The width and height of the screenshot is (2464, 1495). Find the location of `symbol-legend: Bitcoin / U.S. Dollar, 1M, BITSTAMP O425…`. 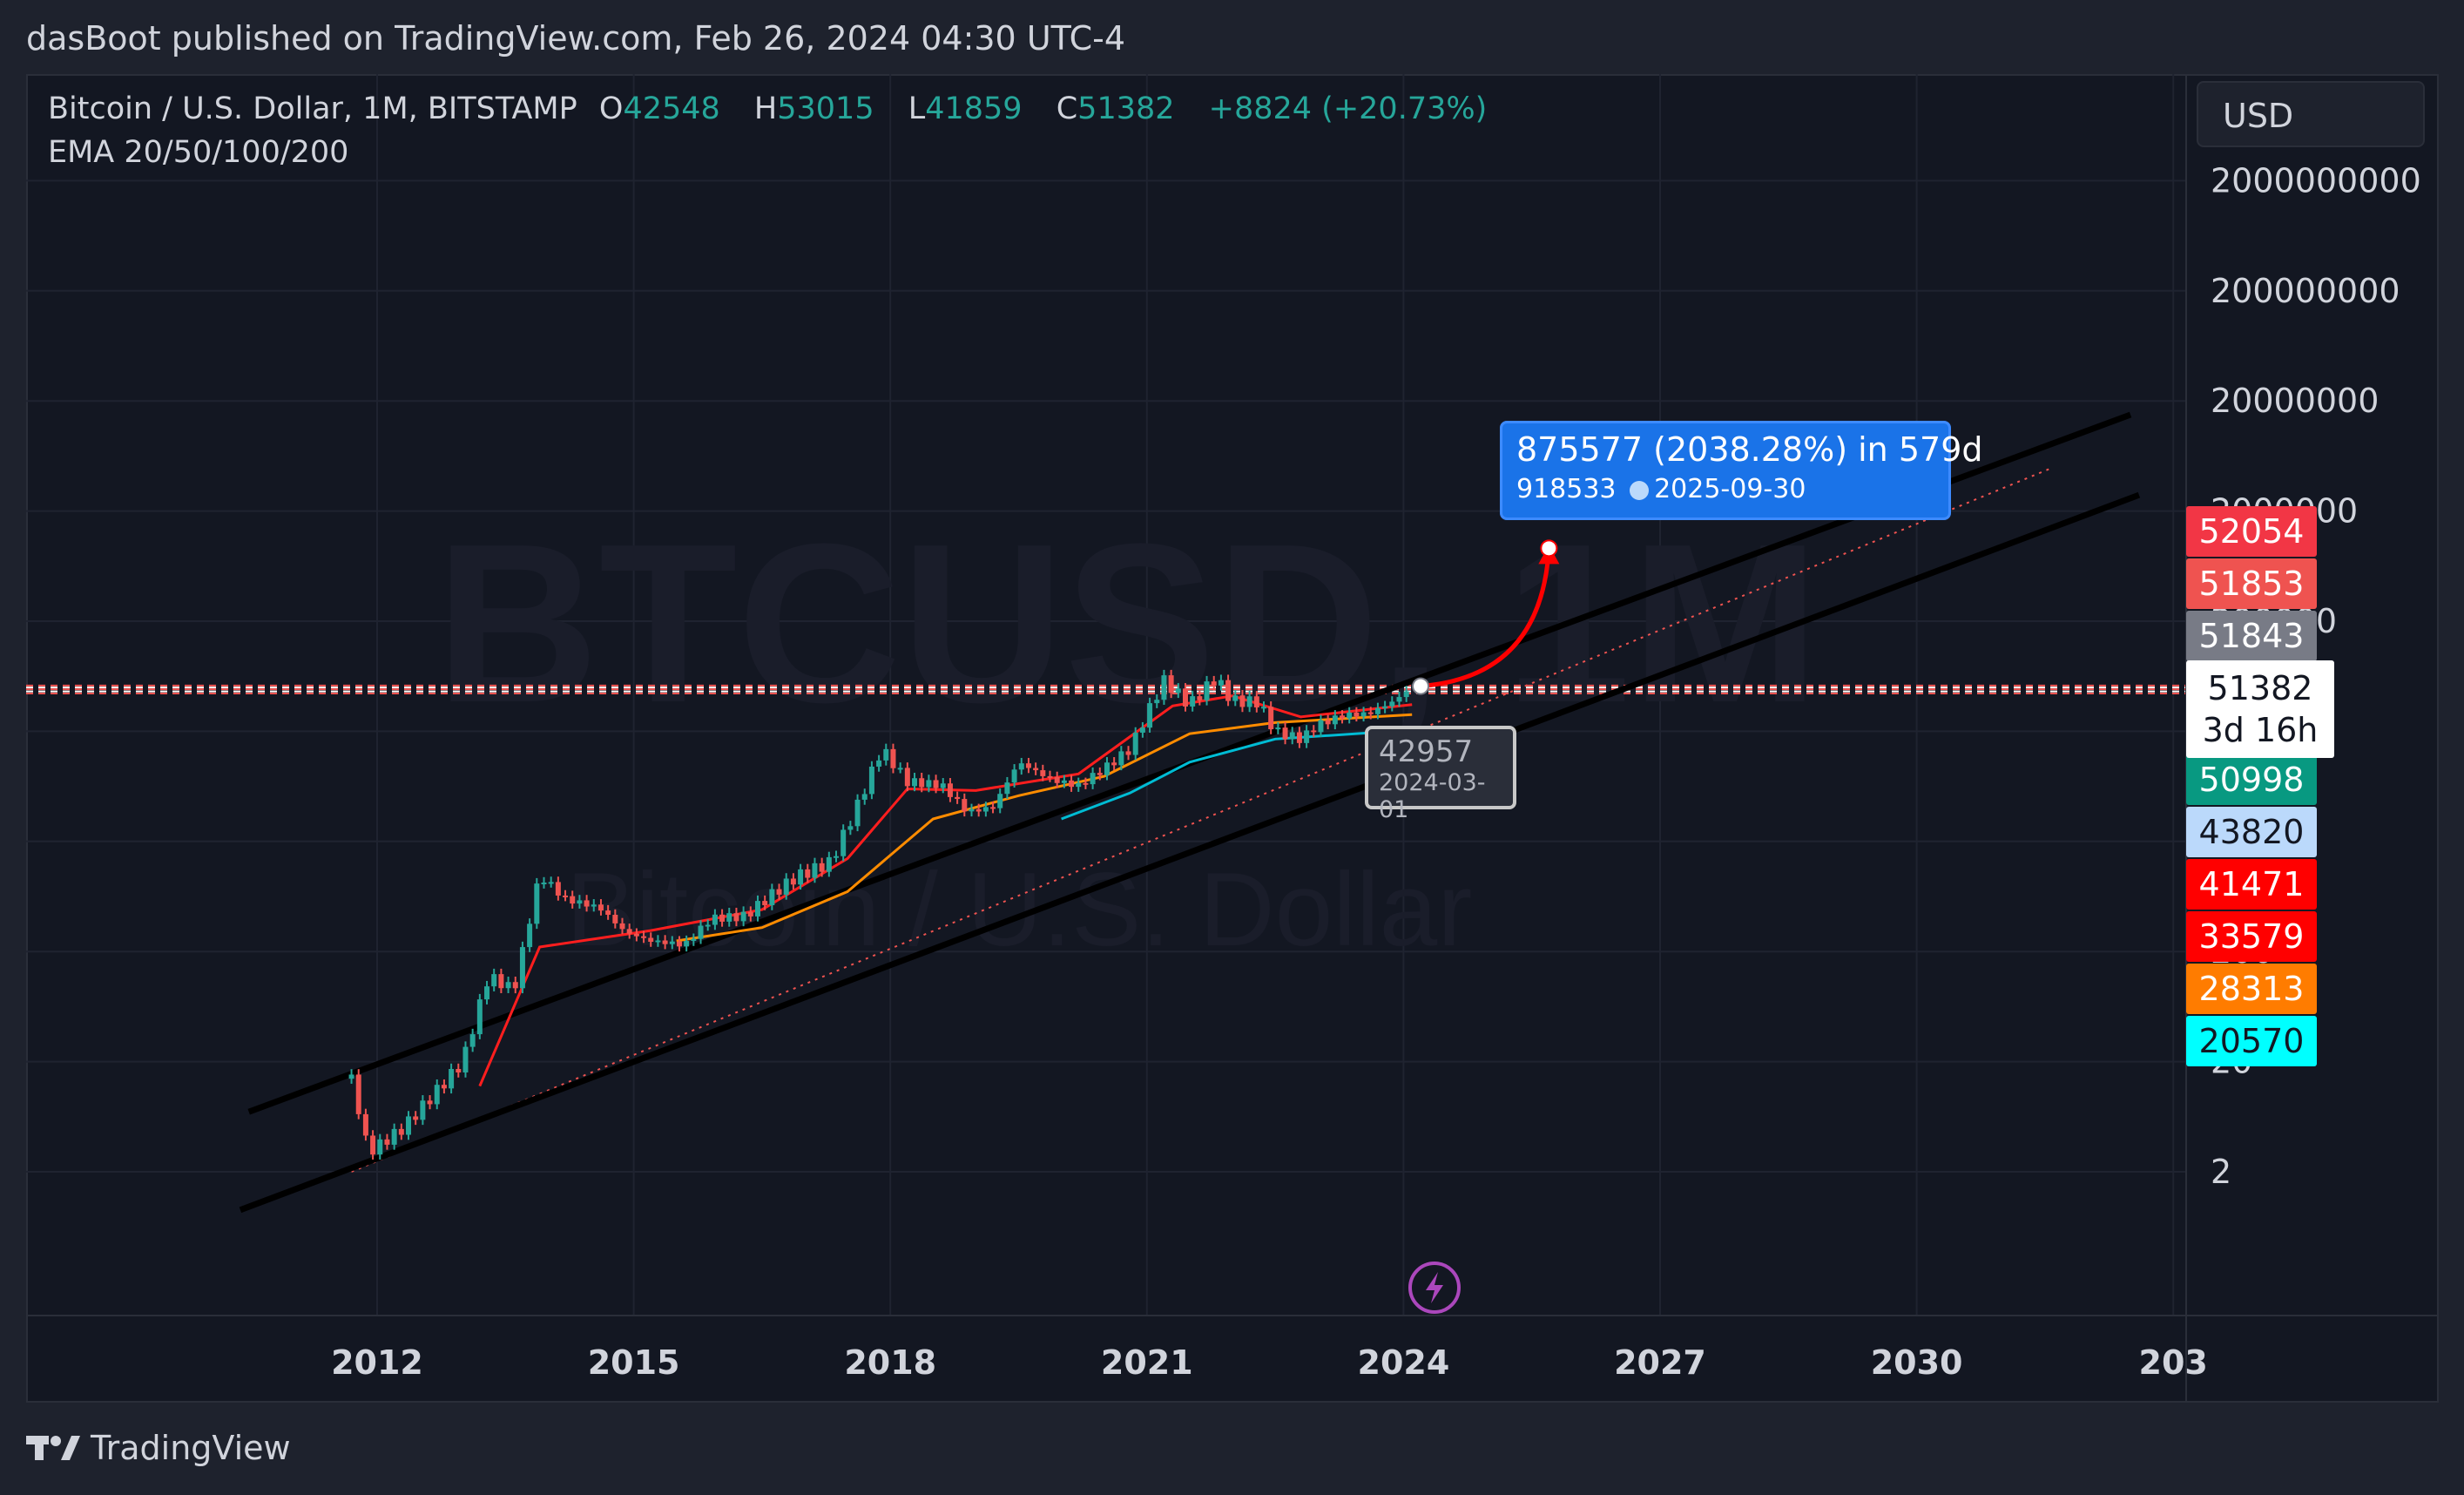

symbol-legend: Bitcoin / U.S. Dollar, 1M, BITSTAMP O425… is located at coordinates (773, 108).